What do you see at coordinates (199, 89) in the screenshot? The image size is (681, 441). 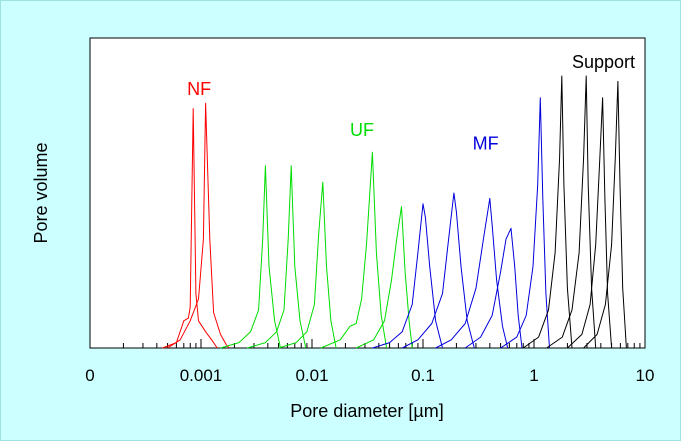 I see `group-label-nf: NF` at bounding box center [199, 89].